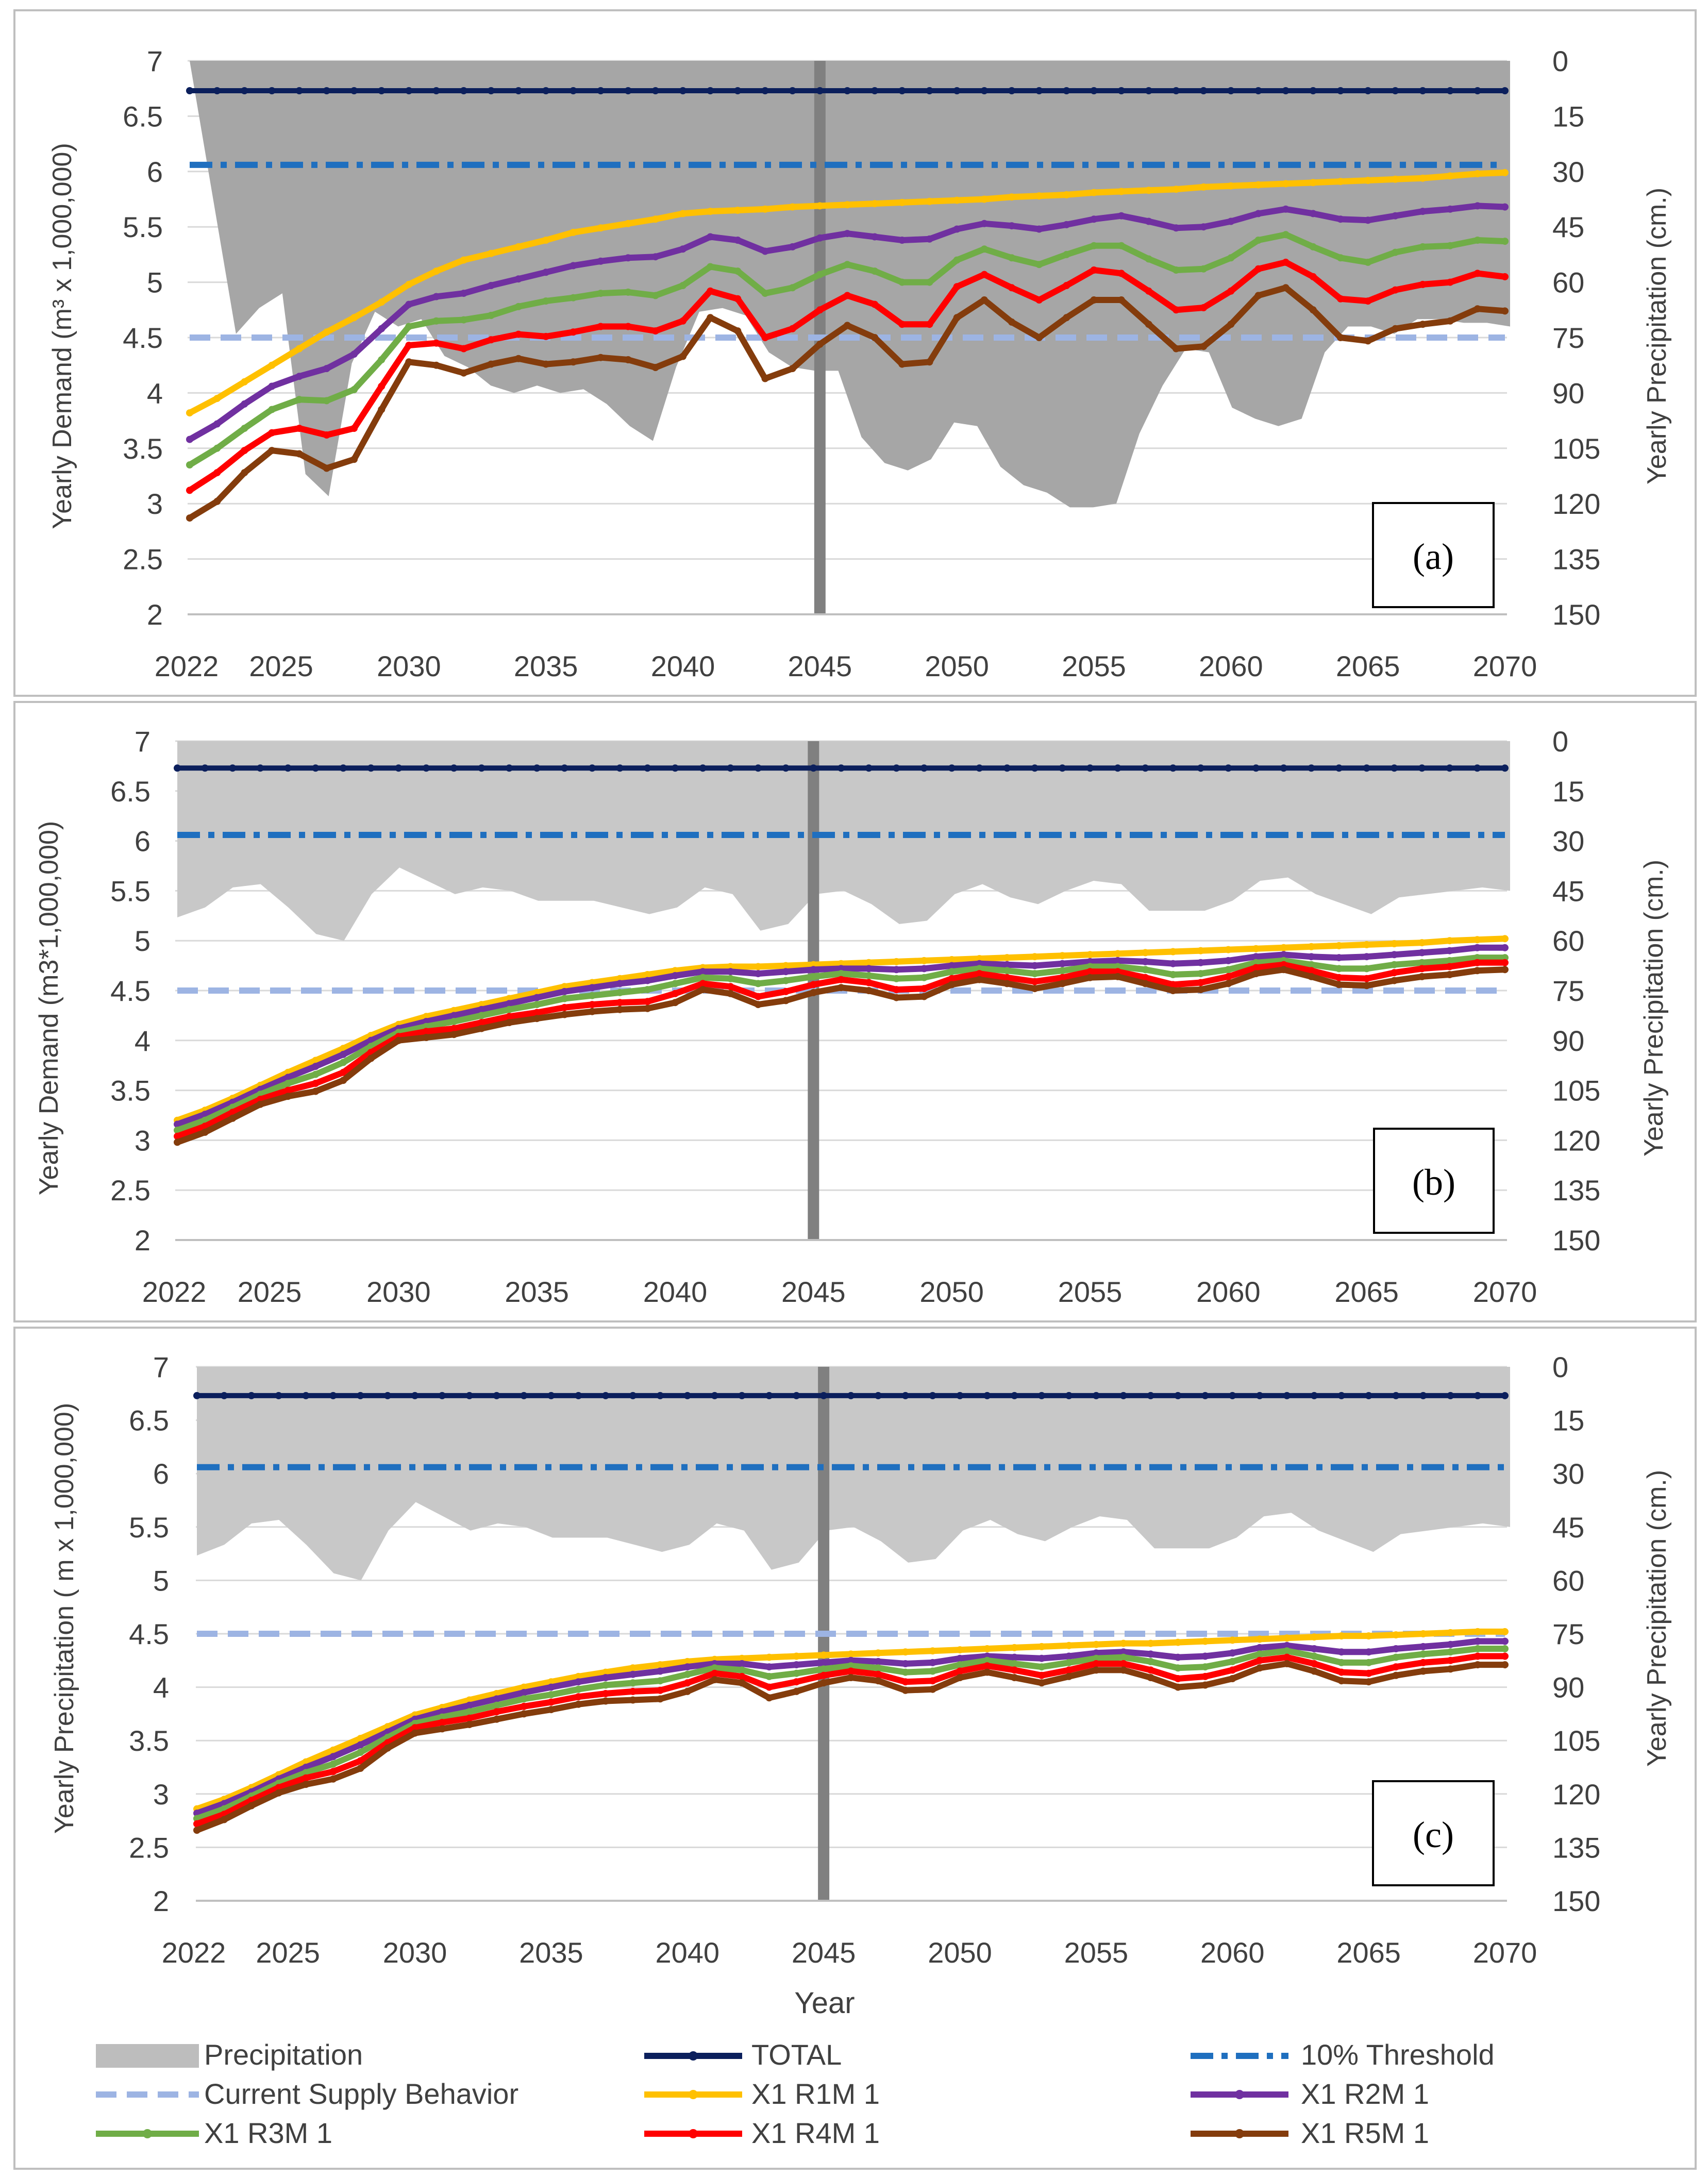 This screenshot has width=1708, height=2177. Describe the element at coordinates (551, 1952) in the screenshot. I see `panel-c-x-tick: 2035` at that location.